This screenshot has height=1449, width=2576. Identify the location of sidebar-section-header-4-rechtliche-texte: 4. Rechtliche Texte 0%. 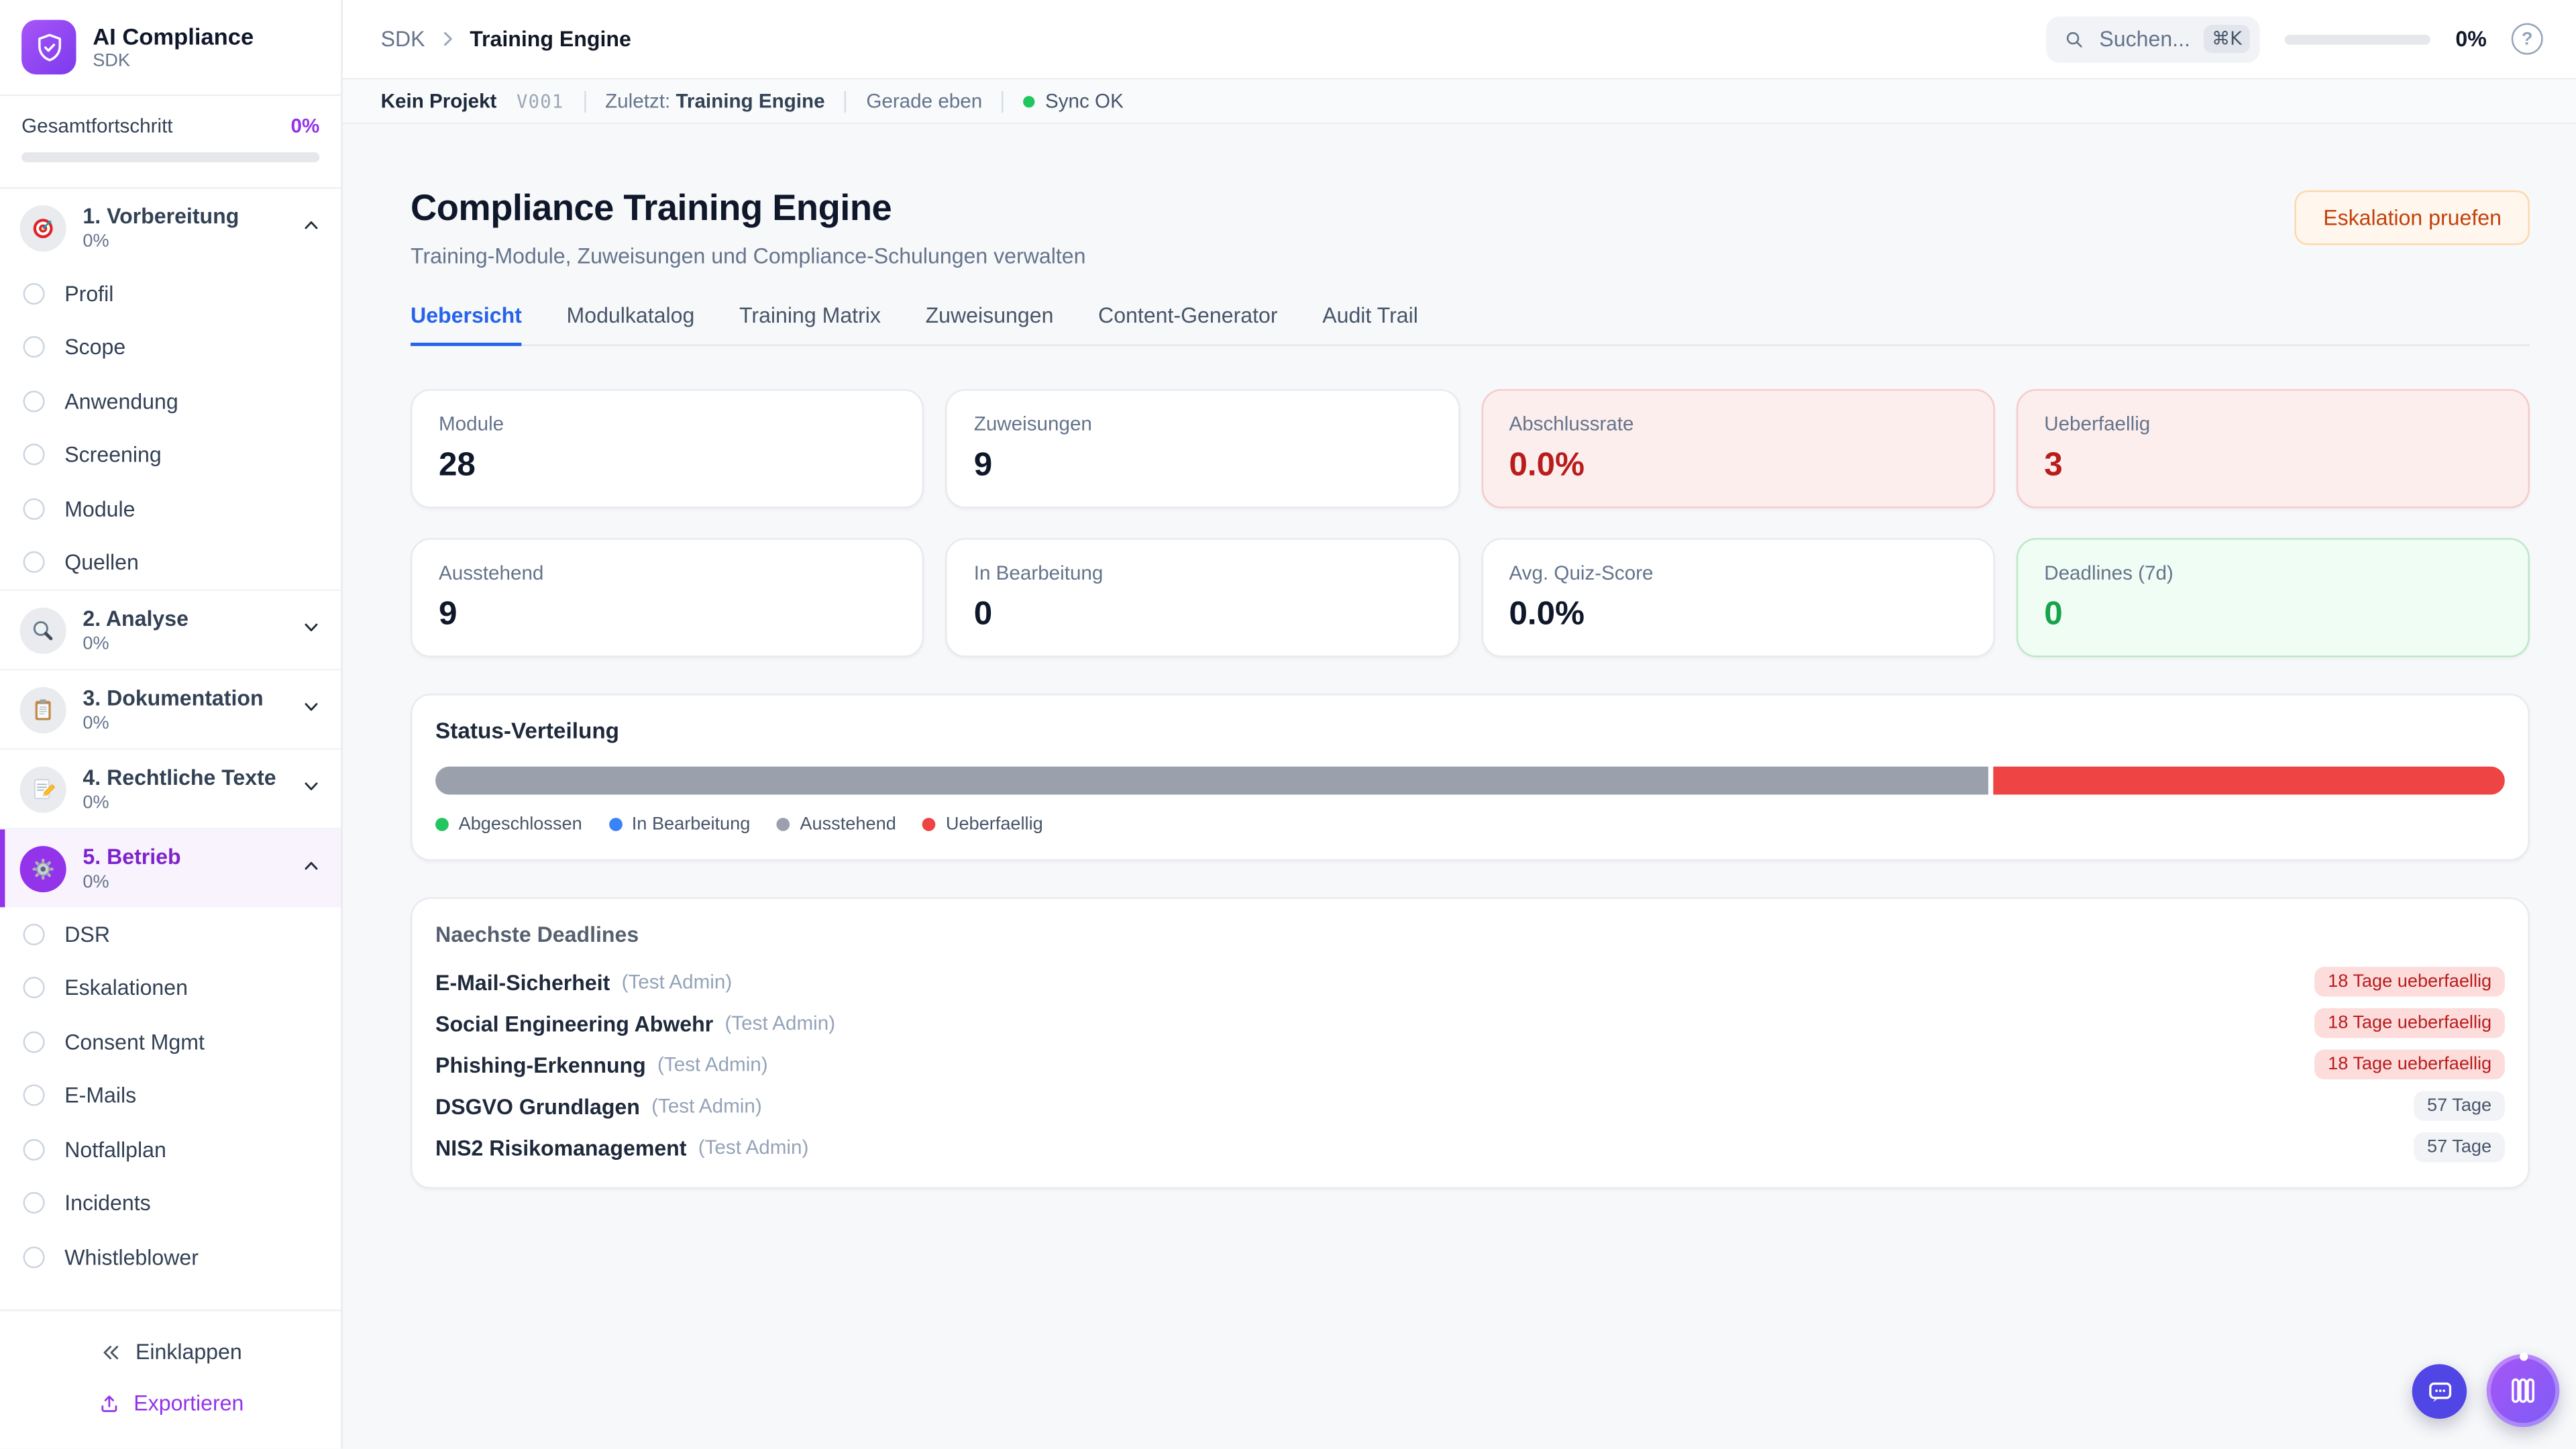
(170, 789).